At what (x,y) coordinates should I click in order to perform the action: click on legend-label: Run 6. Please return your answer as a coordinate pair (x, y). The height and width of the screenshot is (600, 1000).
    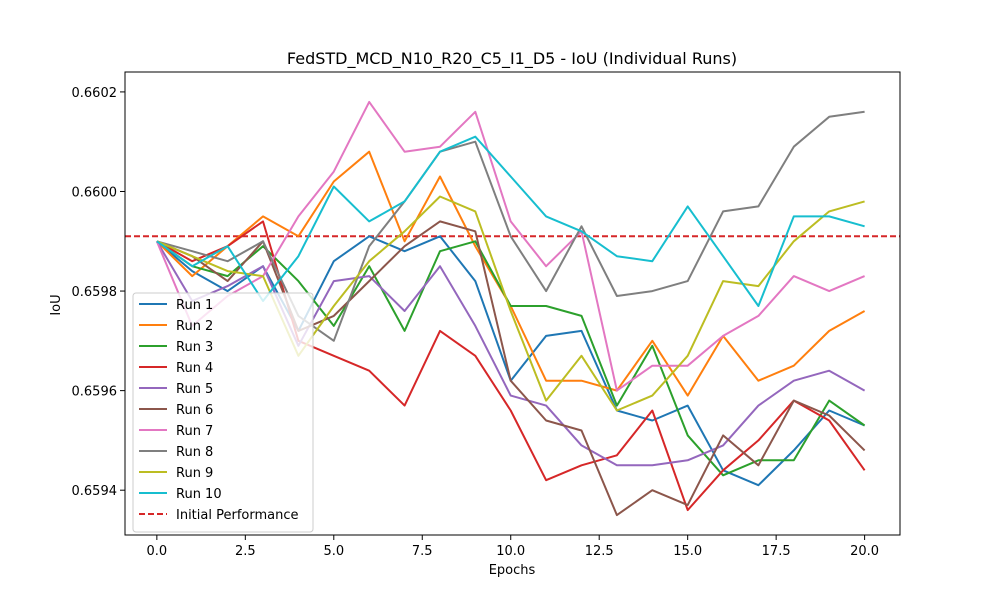
    Looking at the image, I should click on (194, 410).